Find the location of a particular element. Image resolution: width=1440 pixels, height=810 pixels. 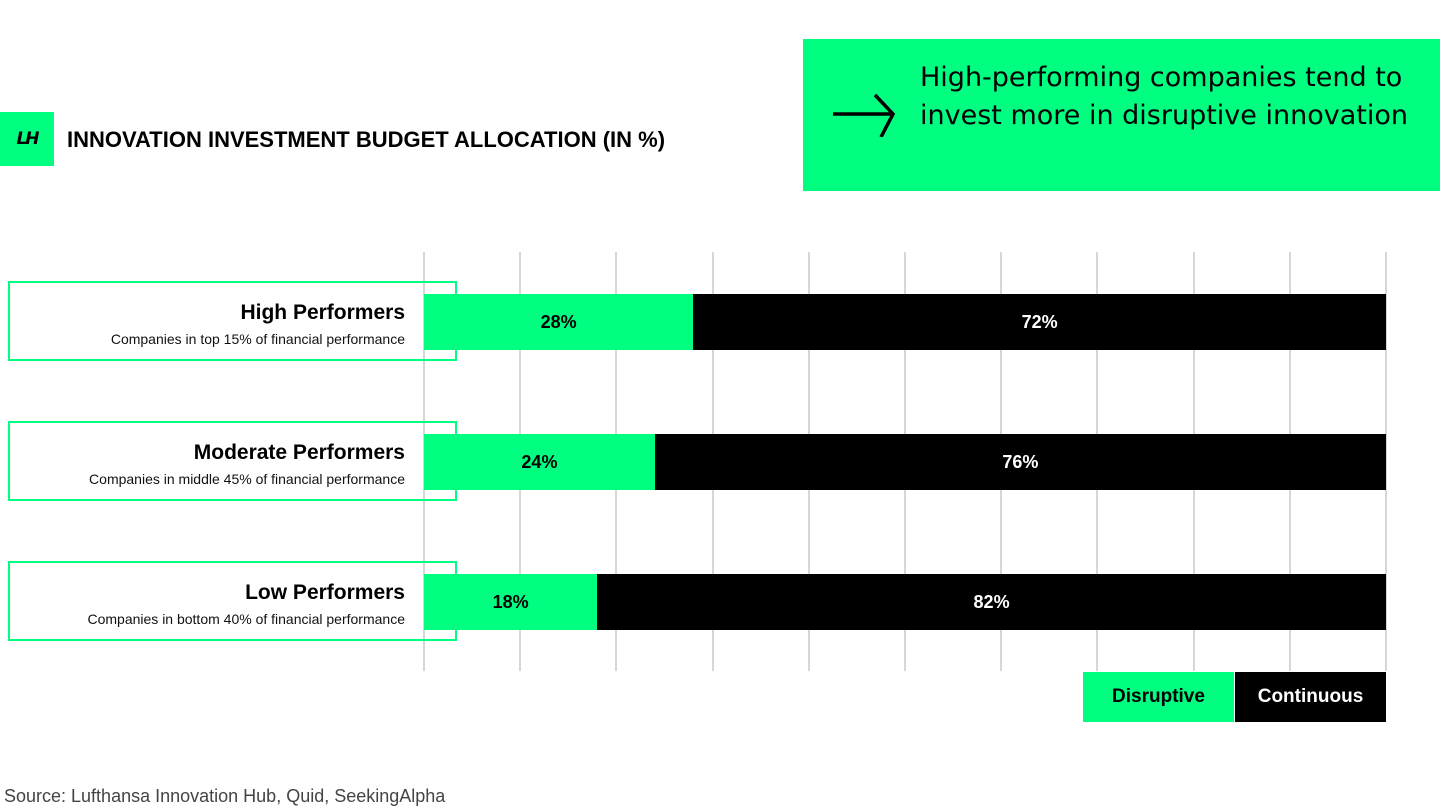

bar-disruptive-high-performers: 28% is located at coordinates (559, 322).